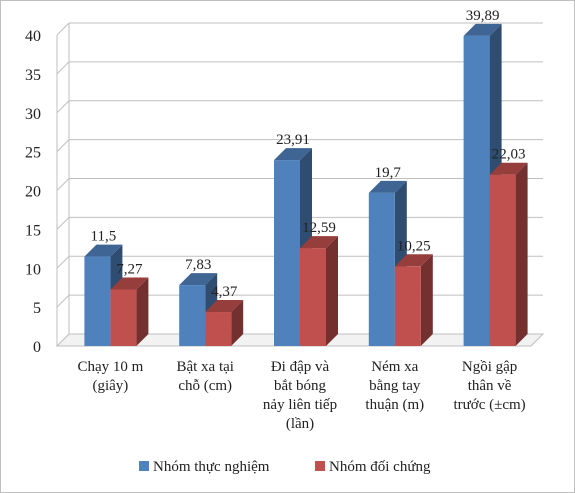  What do you see at coordinates (110, 376) in the screenshot?
I see `x-tick-label: Chạy 10 m (giây)` at bounding box center [110, 376].